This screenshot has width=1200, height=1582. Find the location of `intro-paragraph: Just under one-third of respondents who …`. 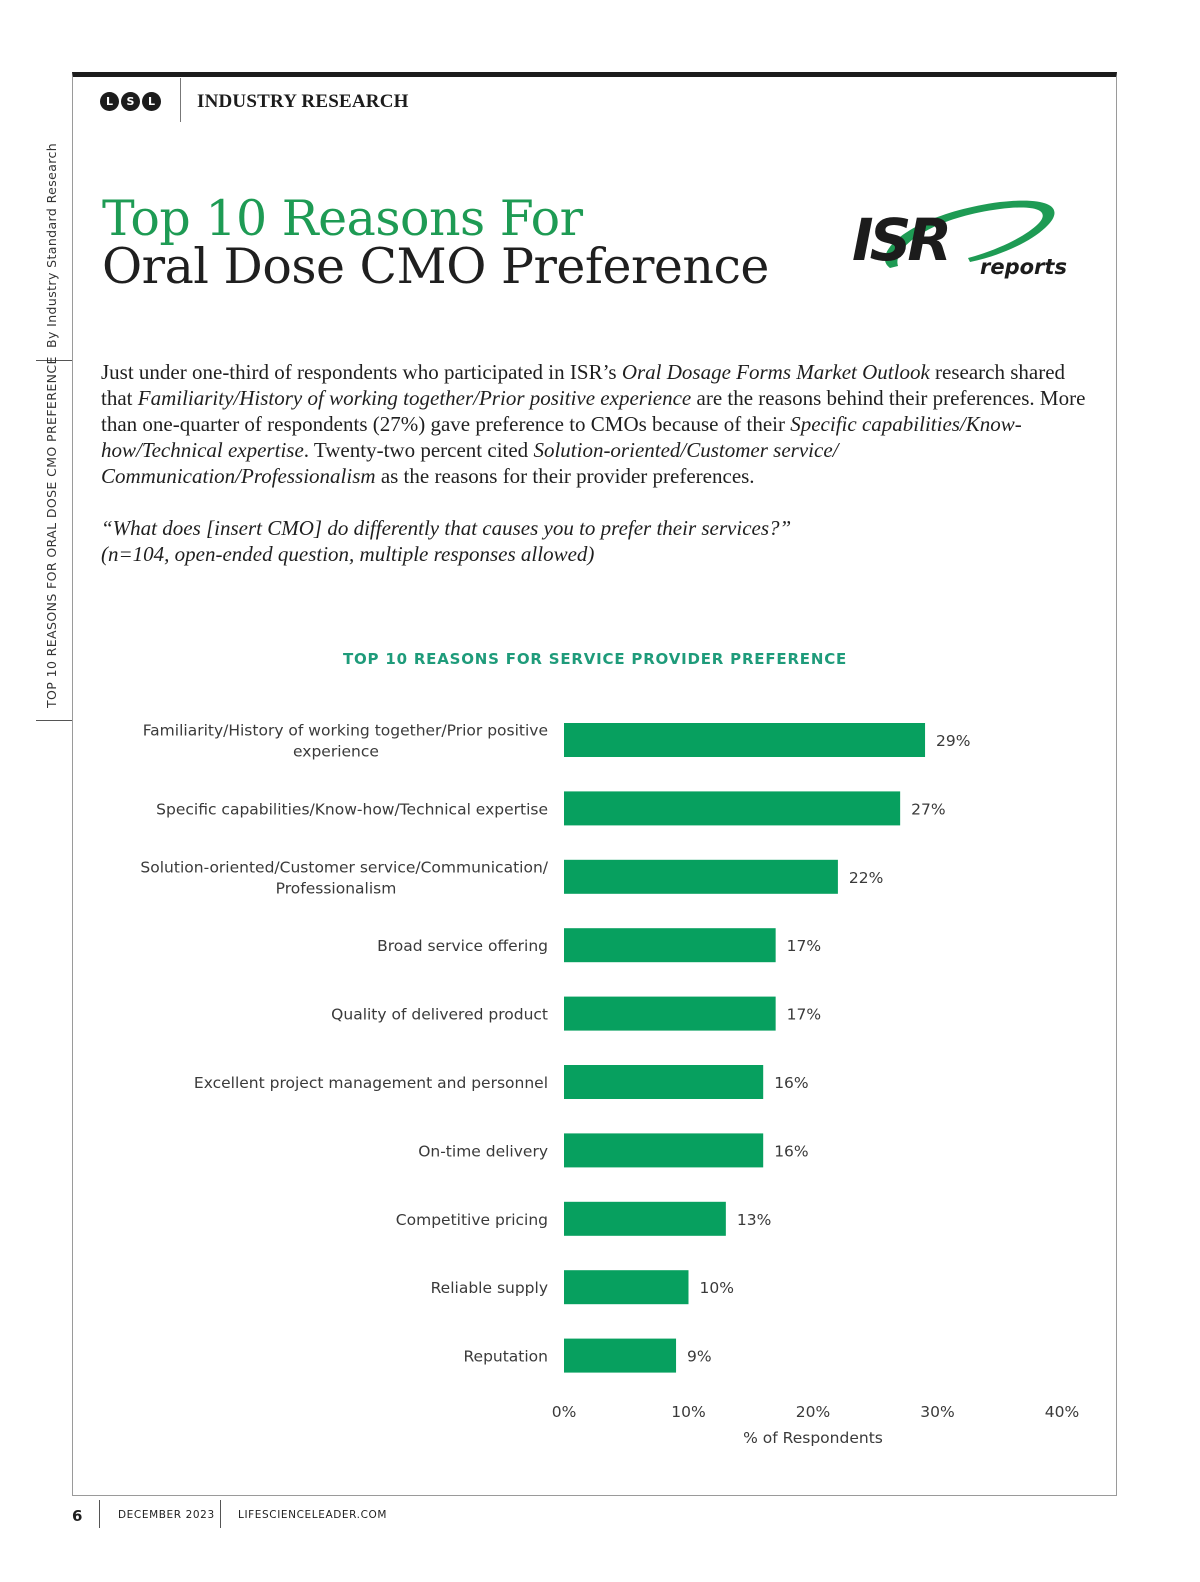

intro-paragraph: Just under one-third of respondents who … is located at coordinates (593, 424).